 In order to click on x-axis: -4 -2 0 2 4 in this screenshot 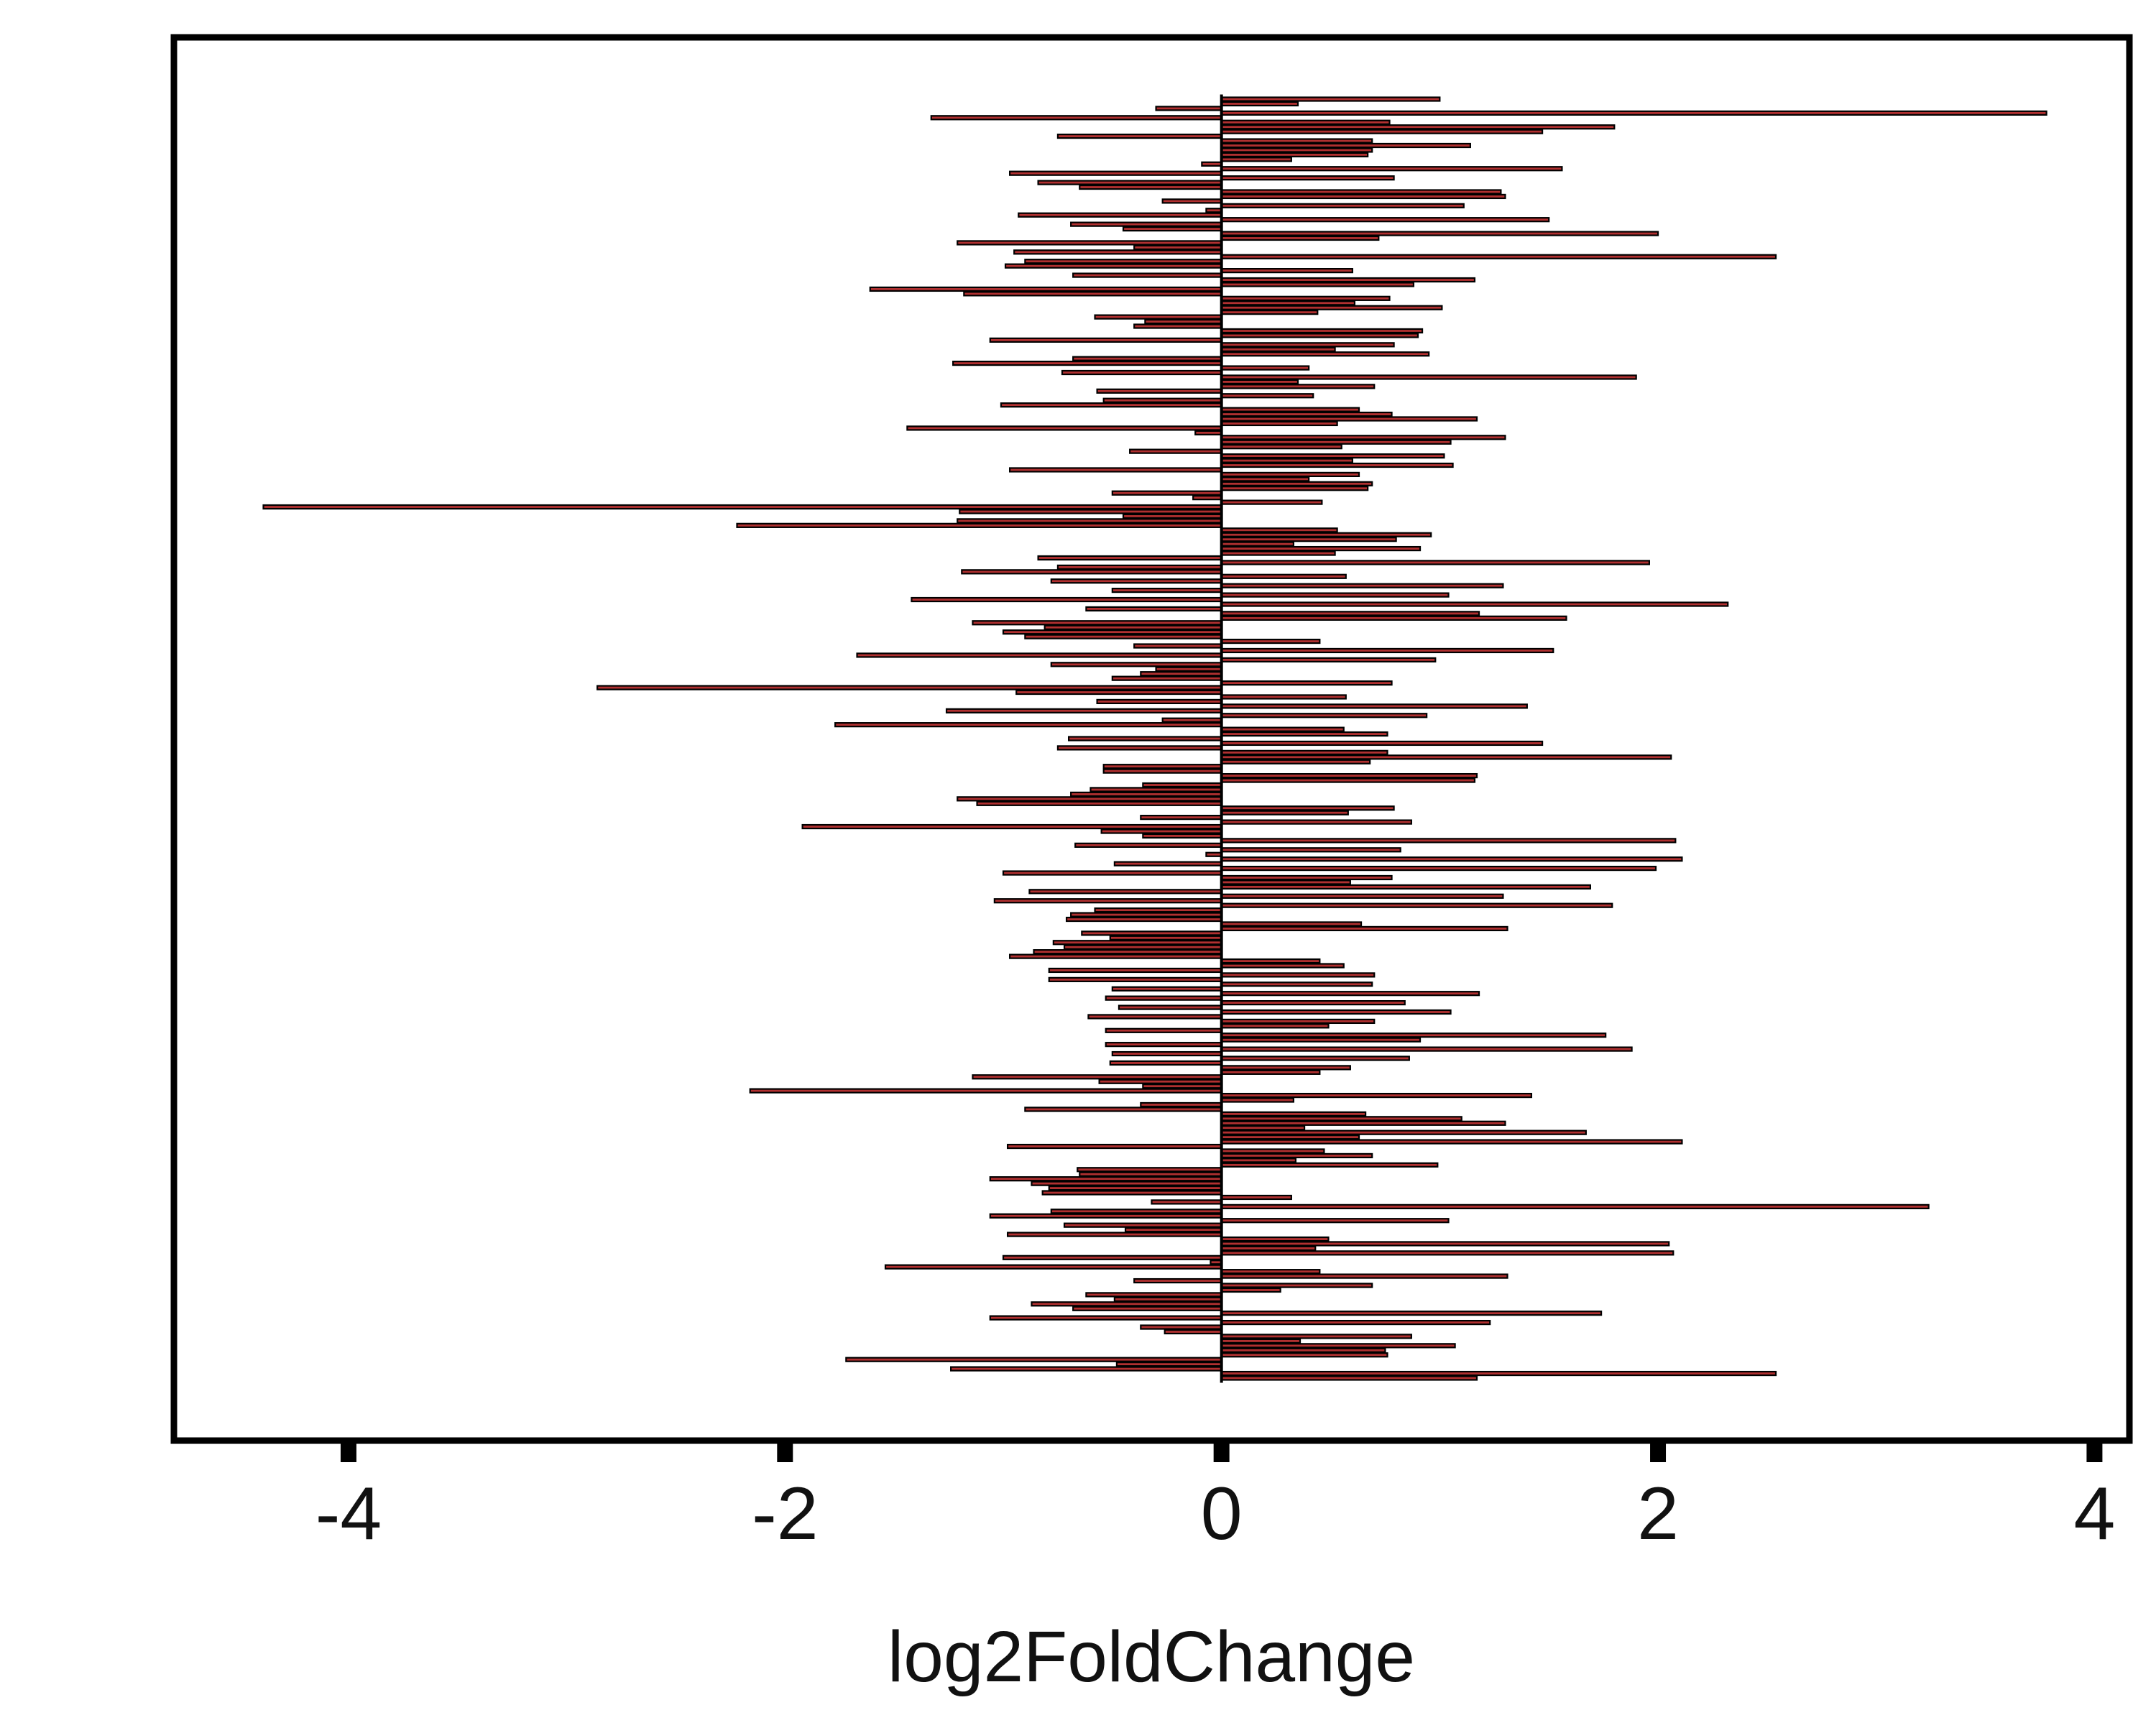, I will do `click(1215, 1499)`.